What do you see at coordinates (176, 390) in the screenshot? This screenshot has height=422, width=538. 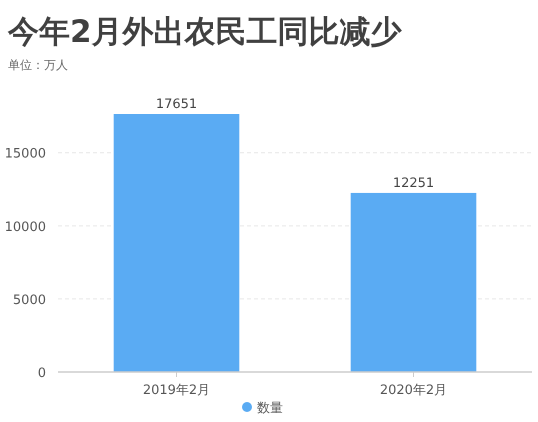 I see `x-tick-label: 2019年2月` at bounding box center [176, 390].